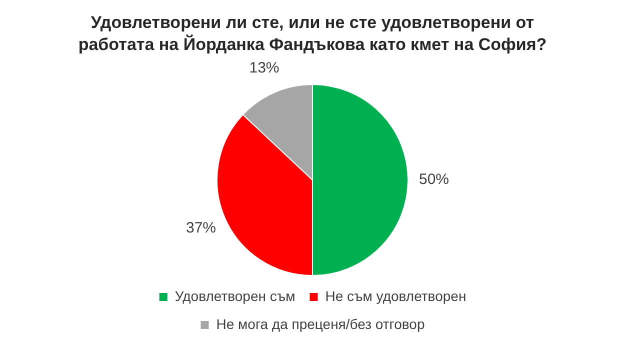 This screenshot has width=625, height=360. What do you see at coordinates (201, 227) in the screenshot?
I see `data-label: 37%` at bounding box center [201, 227].